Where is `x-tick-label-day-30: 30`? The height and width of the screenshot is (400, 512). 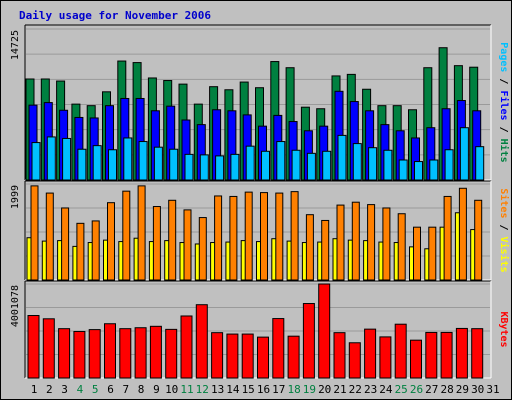
x-tick-label-day-30: 30 is located at coordinates (477, 389).